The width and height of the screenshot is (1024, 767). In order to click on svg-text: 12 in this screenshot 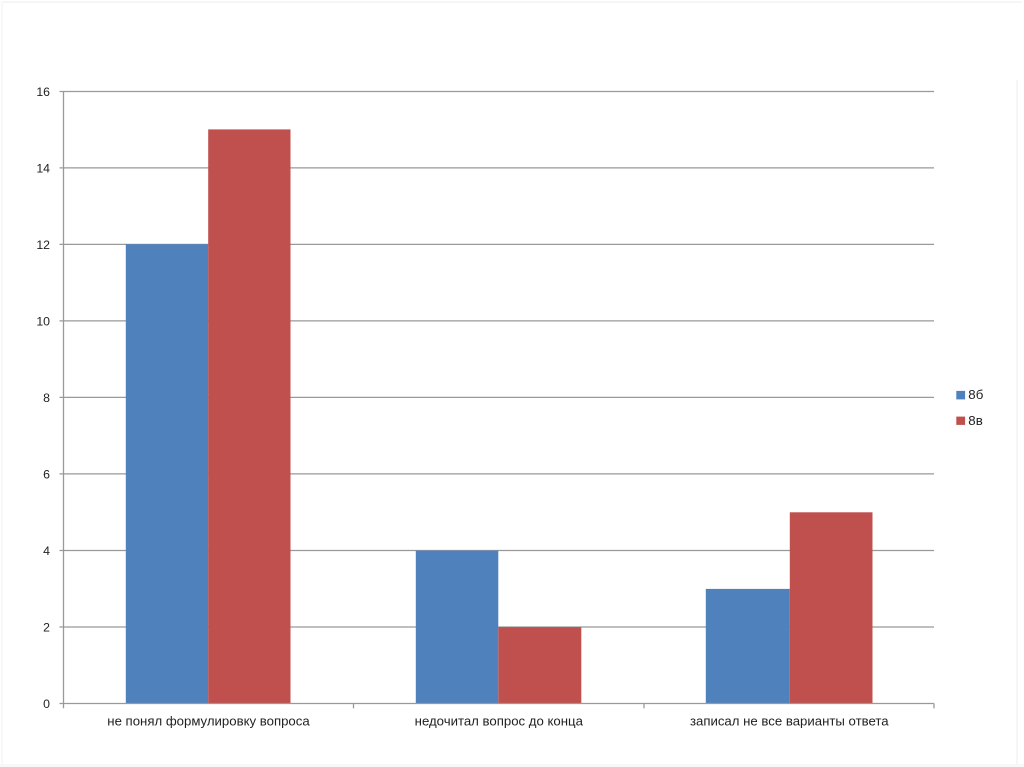, I will do `click(43, 245)`.